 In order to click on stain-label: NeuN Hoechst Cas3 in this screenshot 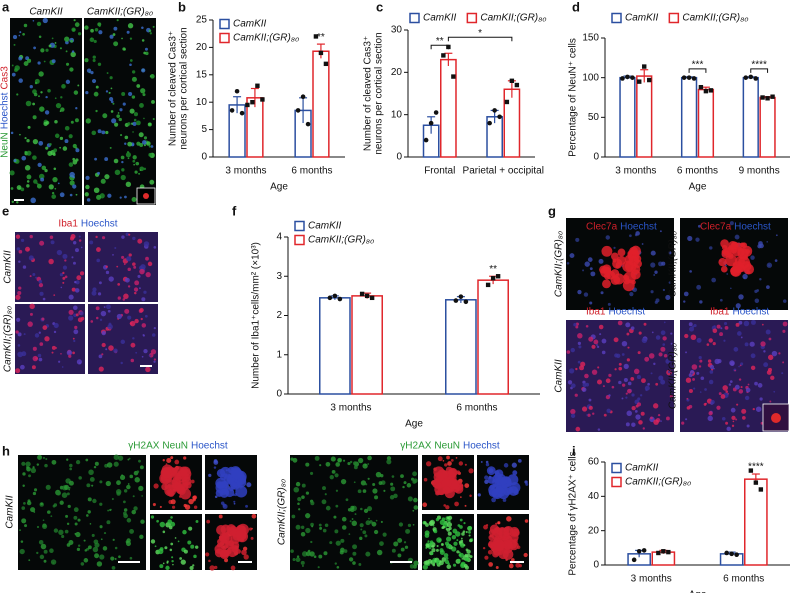, I will do `click(5, 112)`.